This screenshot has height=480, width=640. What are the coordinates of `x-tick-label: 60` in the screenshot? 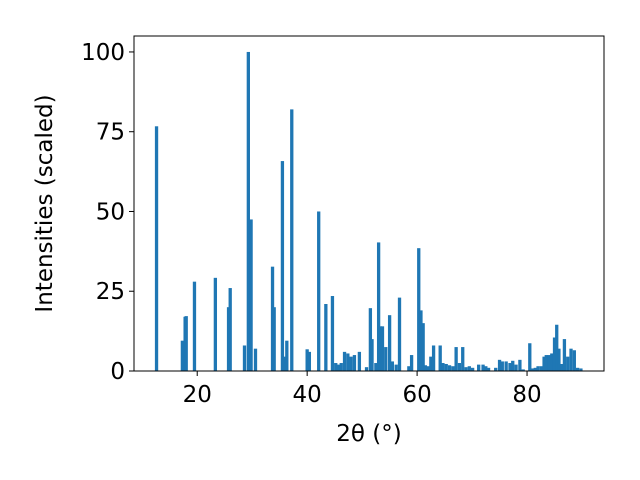 It's located at (416, 395).